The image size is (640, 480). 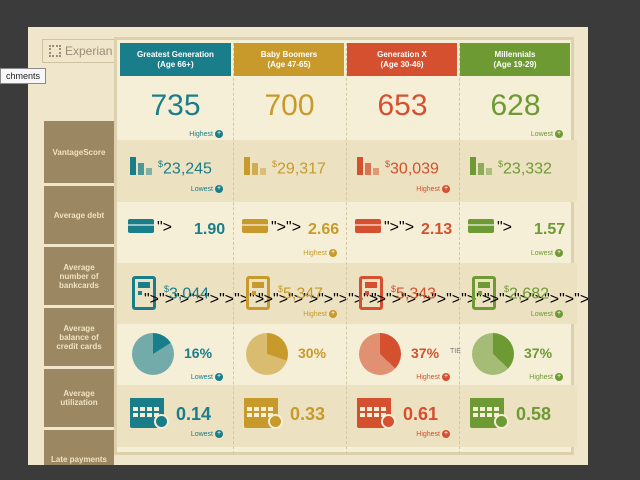 What do you see at coordinates (385, 228) in the screenshot?
I see `credit-card-icon: ">">` at bounding box center [385, 228].